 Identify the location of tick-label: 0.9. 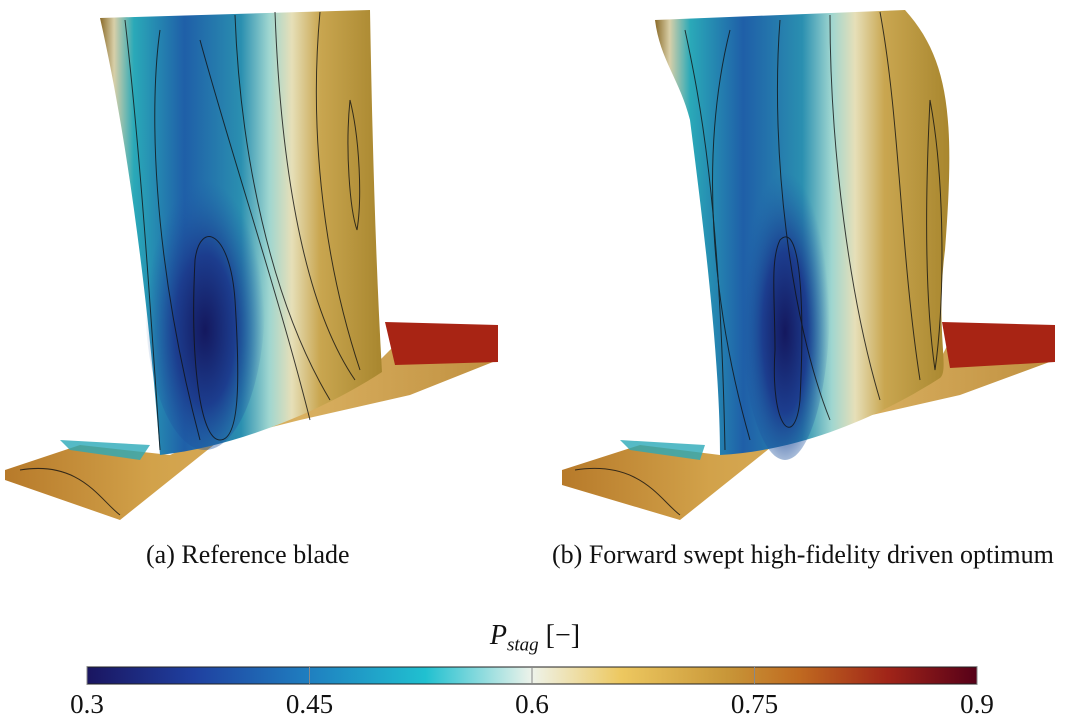
(977, 704).